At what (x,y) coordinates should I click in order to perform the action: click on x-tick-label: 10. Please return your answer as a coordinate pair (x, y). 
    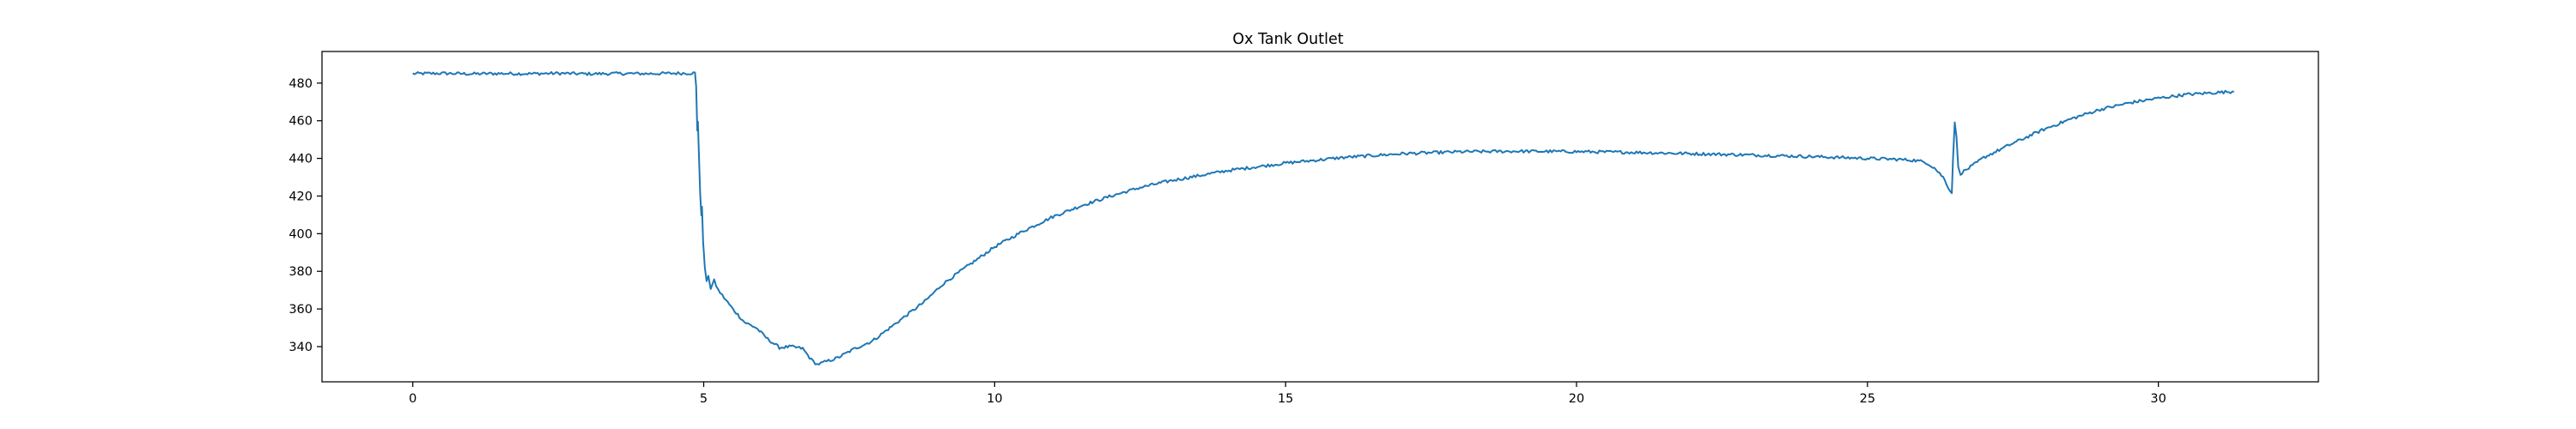
    Looking at the image, I should click on (995, 399).